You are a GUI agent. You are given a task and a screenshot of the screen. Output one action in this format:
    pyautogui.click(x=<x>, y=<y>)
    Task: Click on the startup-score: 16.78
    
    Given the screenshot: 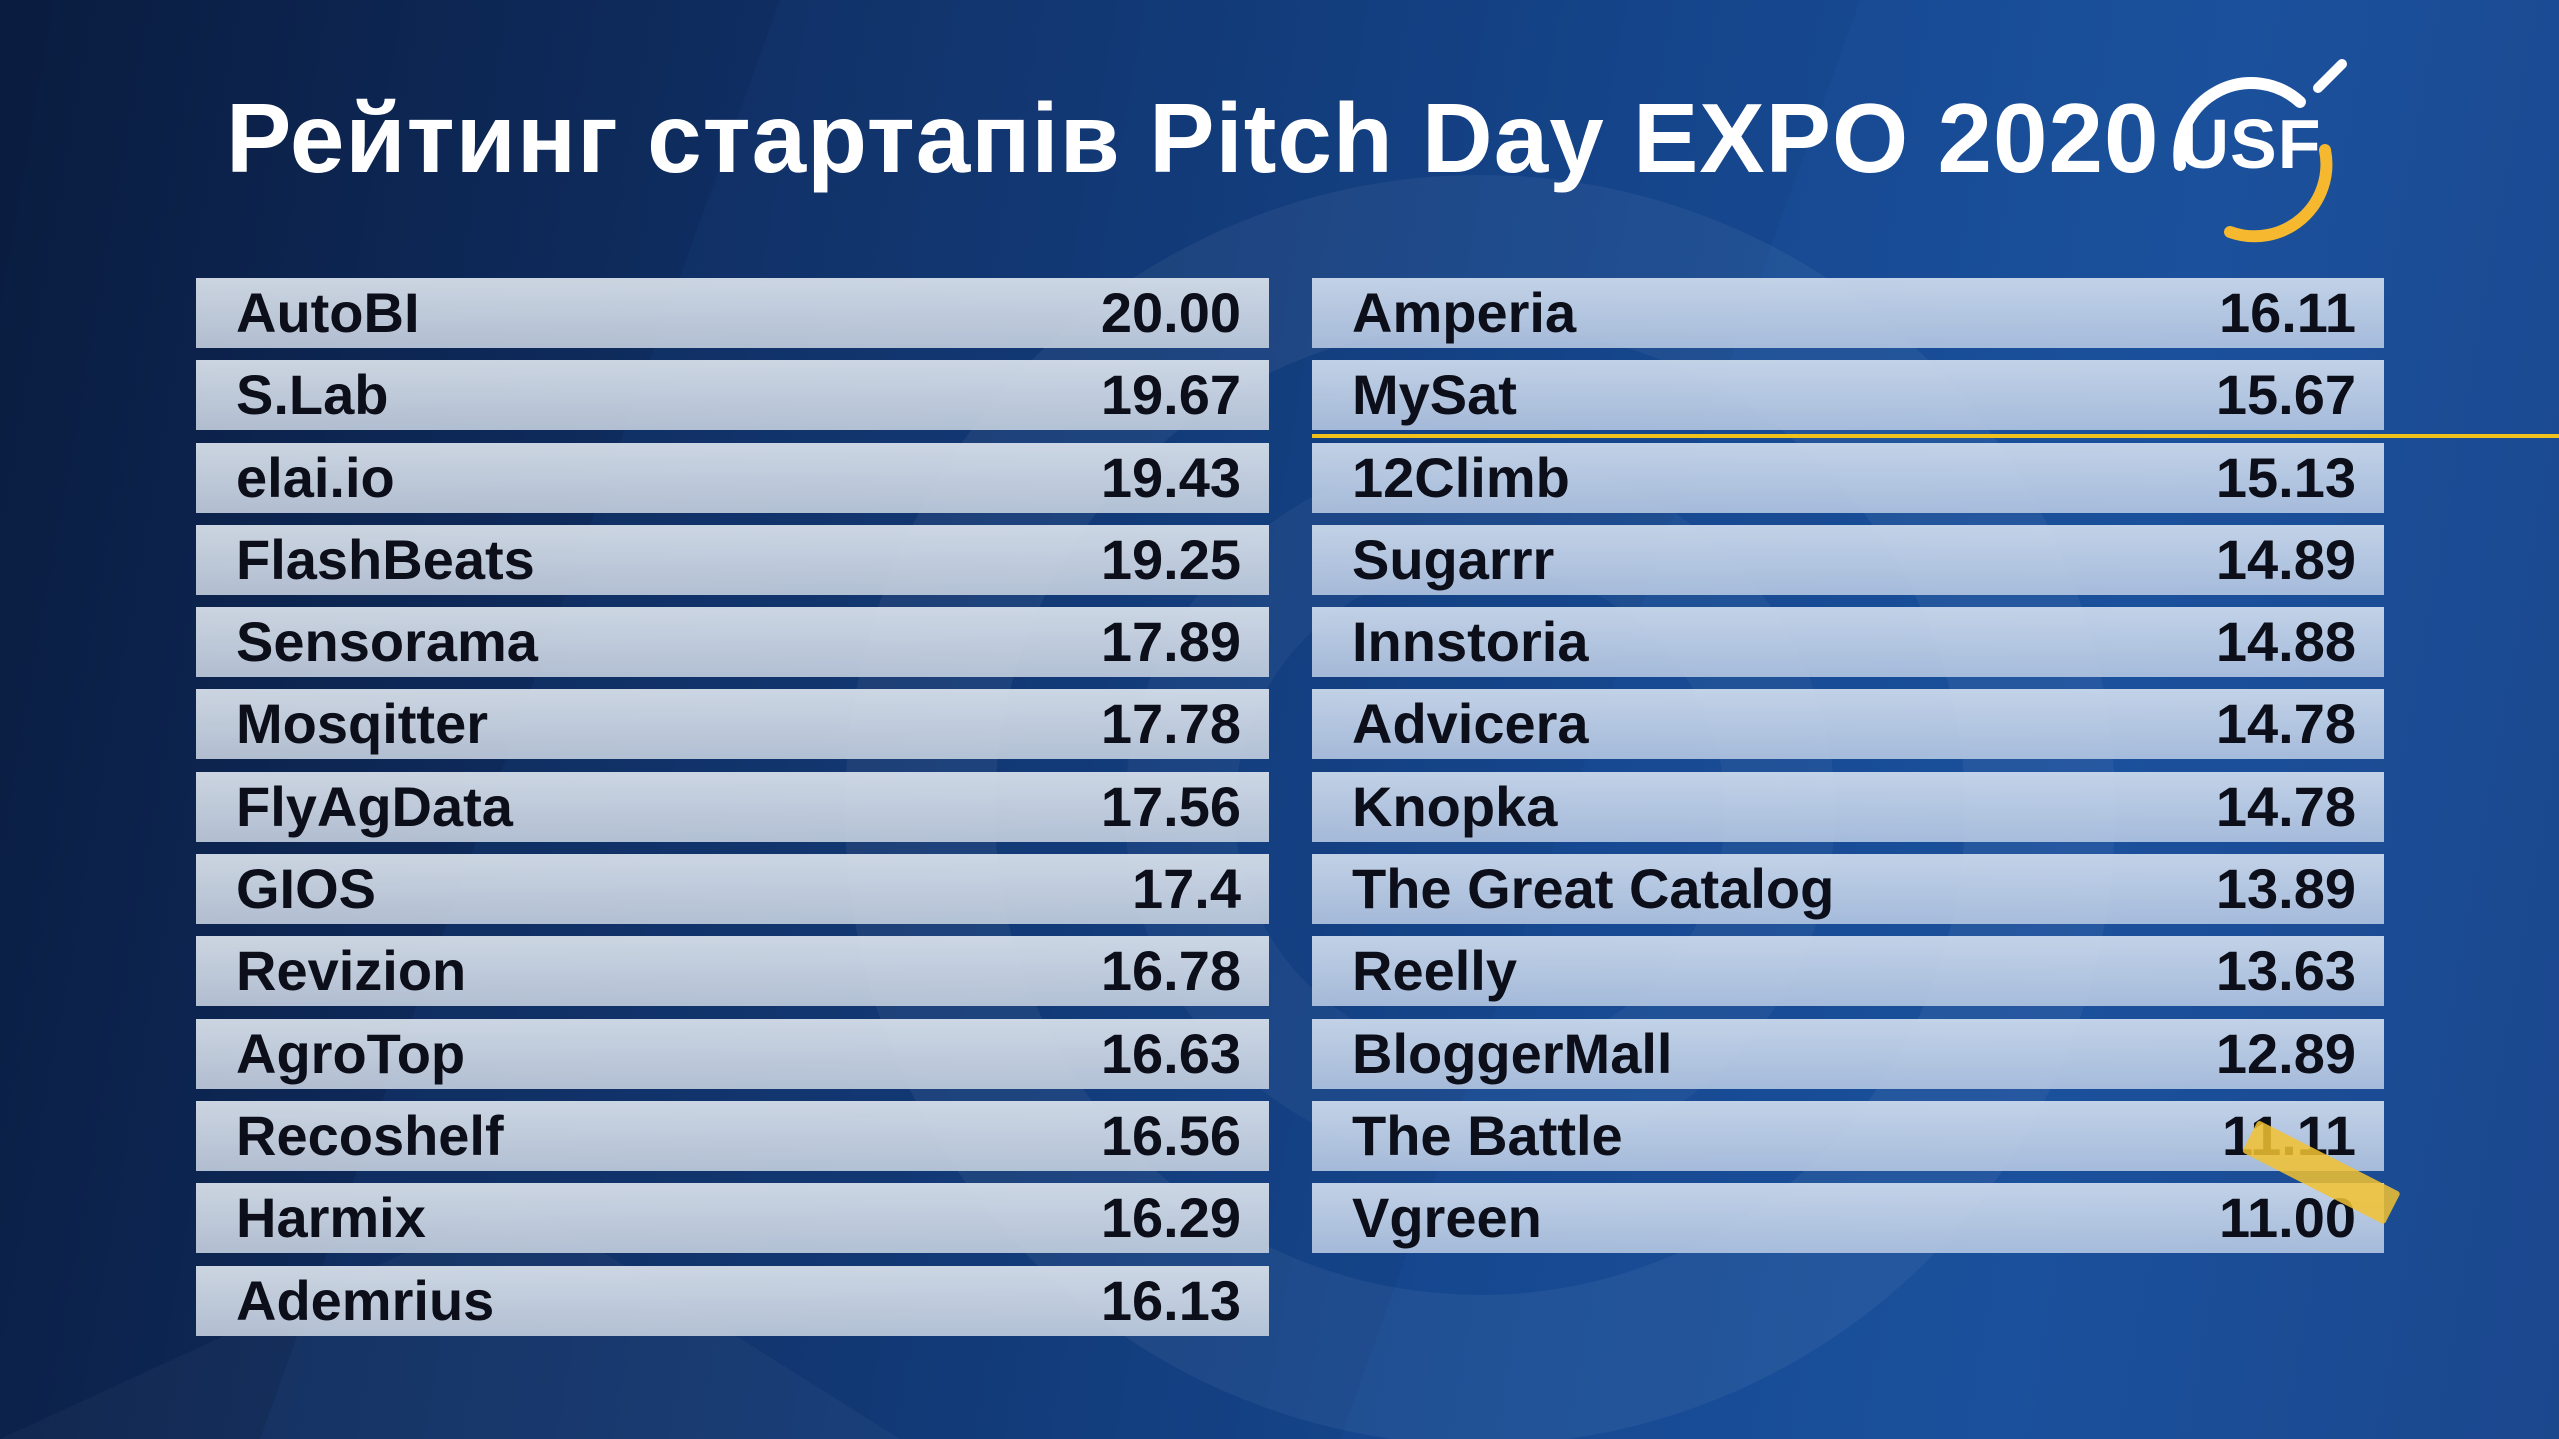 What is the action you would take?
    pyautogui.click(x=1170, y=971)
    